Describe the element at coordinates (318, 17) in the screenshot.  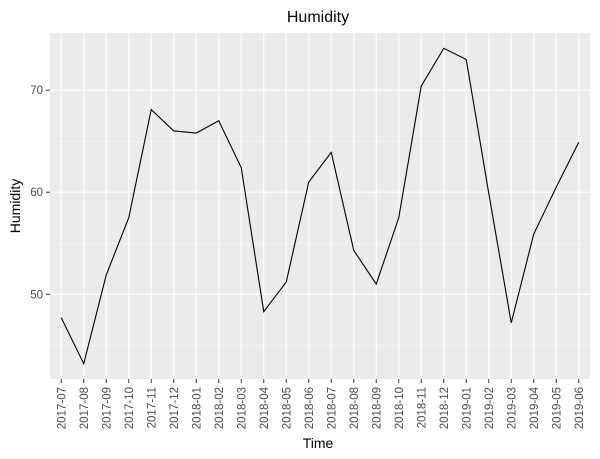
I see `chart-title: Humidity` at that location.